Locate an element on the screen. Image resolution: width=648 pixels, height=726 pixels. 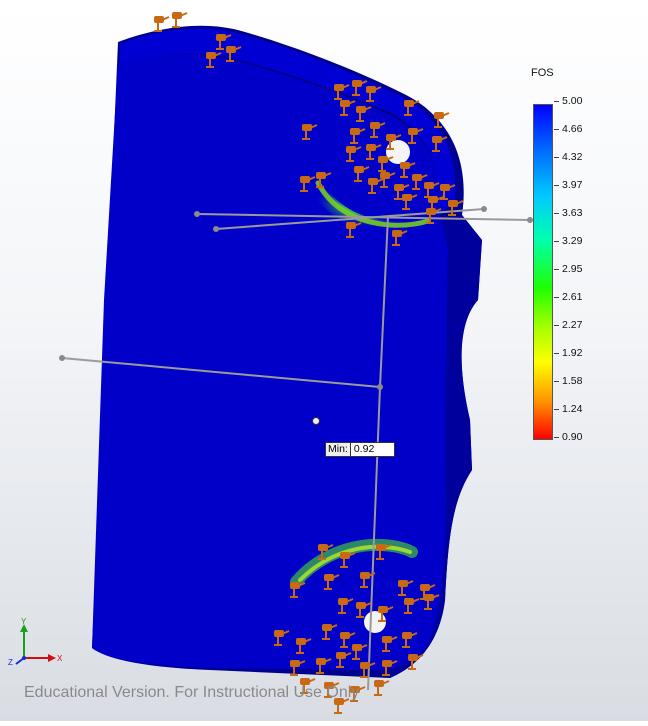
legend-tick: 5.00 is located at coordinates (568, 101).